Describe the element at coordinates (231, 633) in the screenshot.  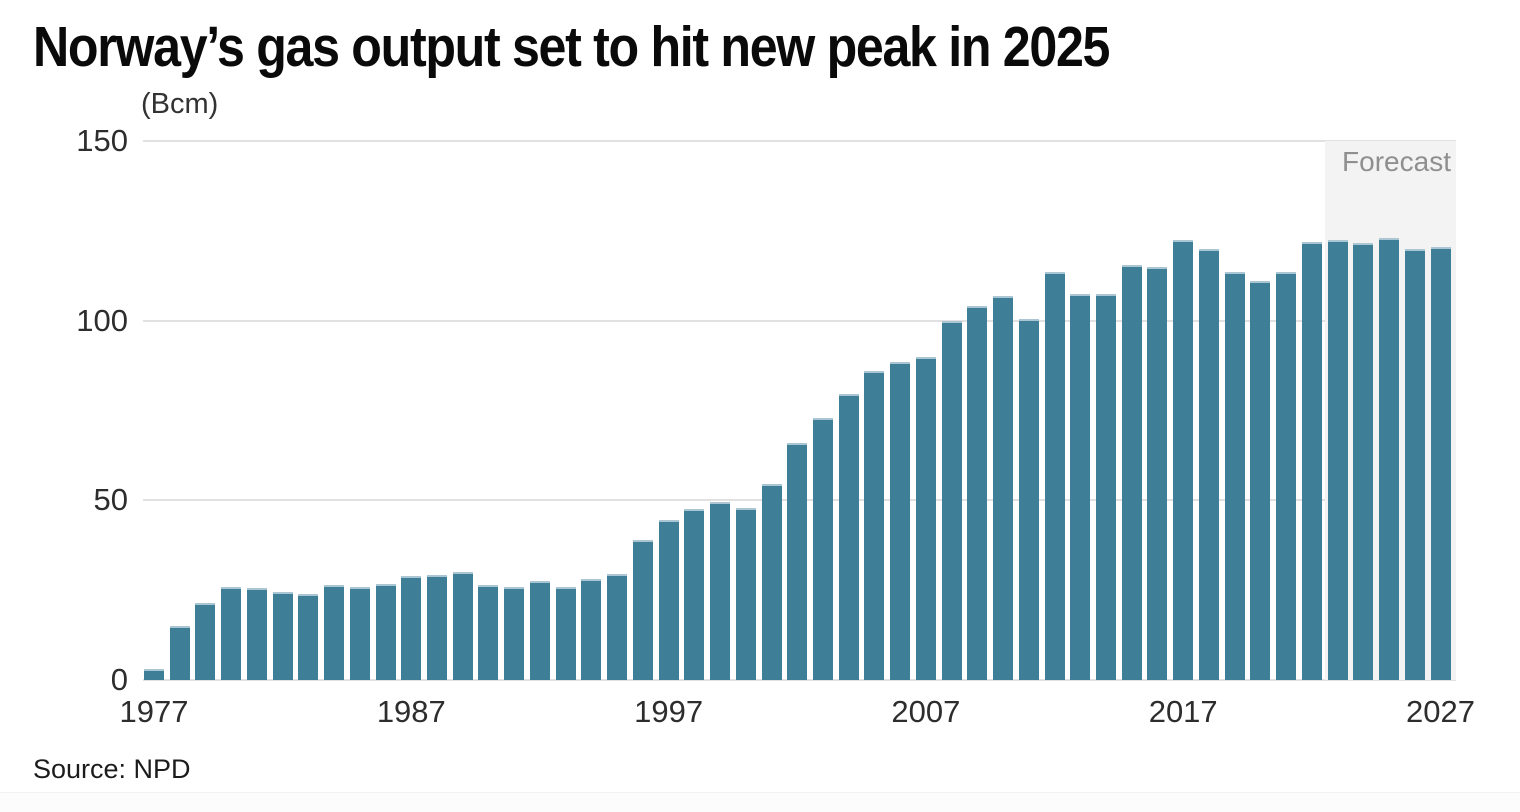
I see `bar-1980` at that location.